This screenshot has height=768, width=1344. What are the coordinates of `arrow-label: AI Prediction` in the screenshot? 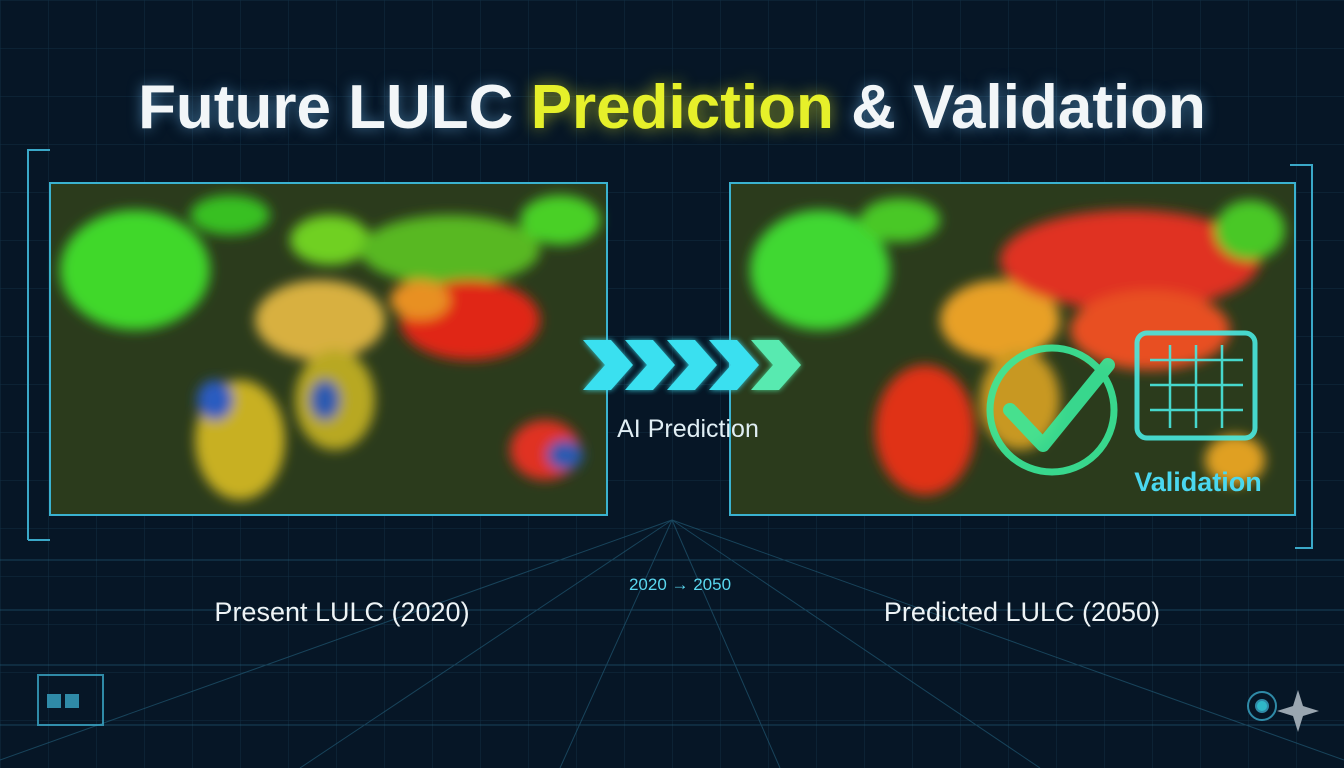 It's located at (688, 429).